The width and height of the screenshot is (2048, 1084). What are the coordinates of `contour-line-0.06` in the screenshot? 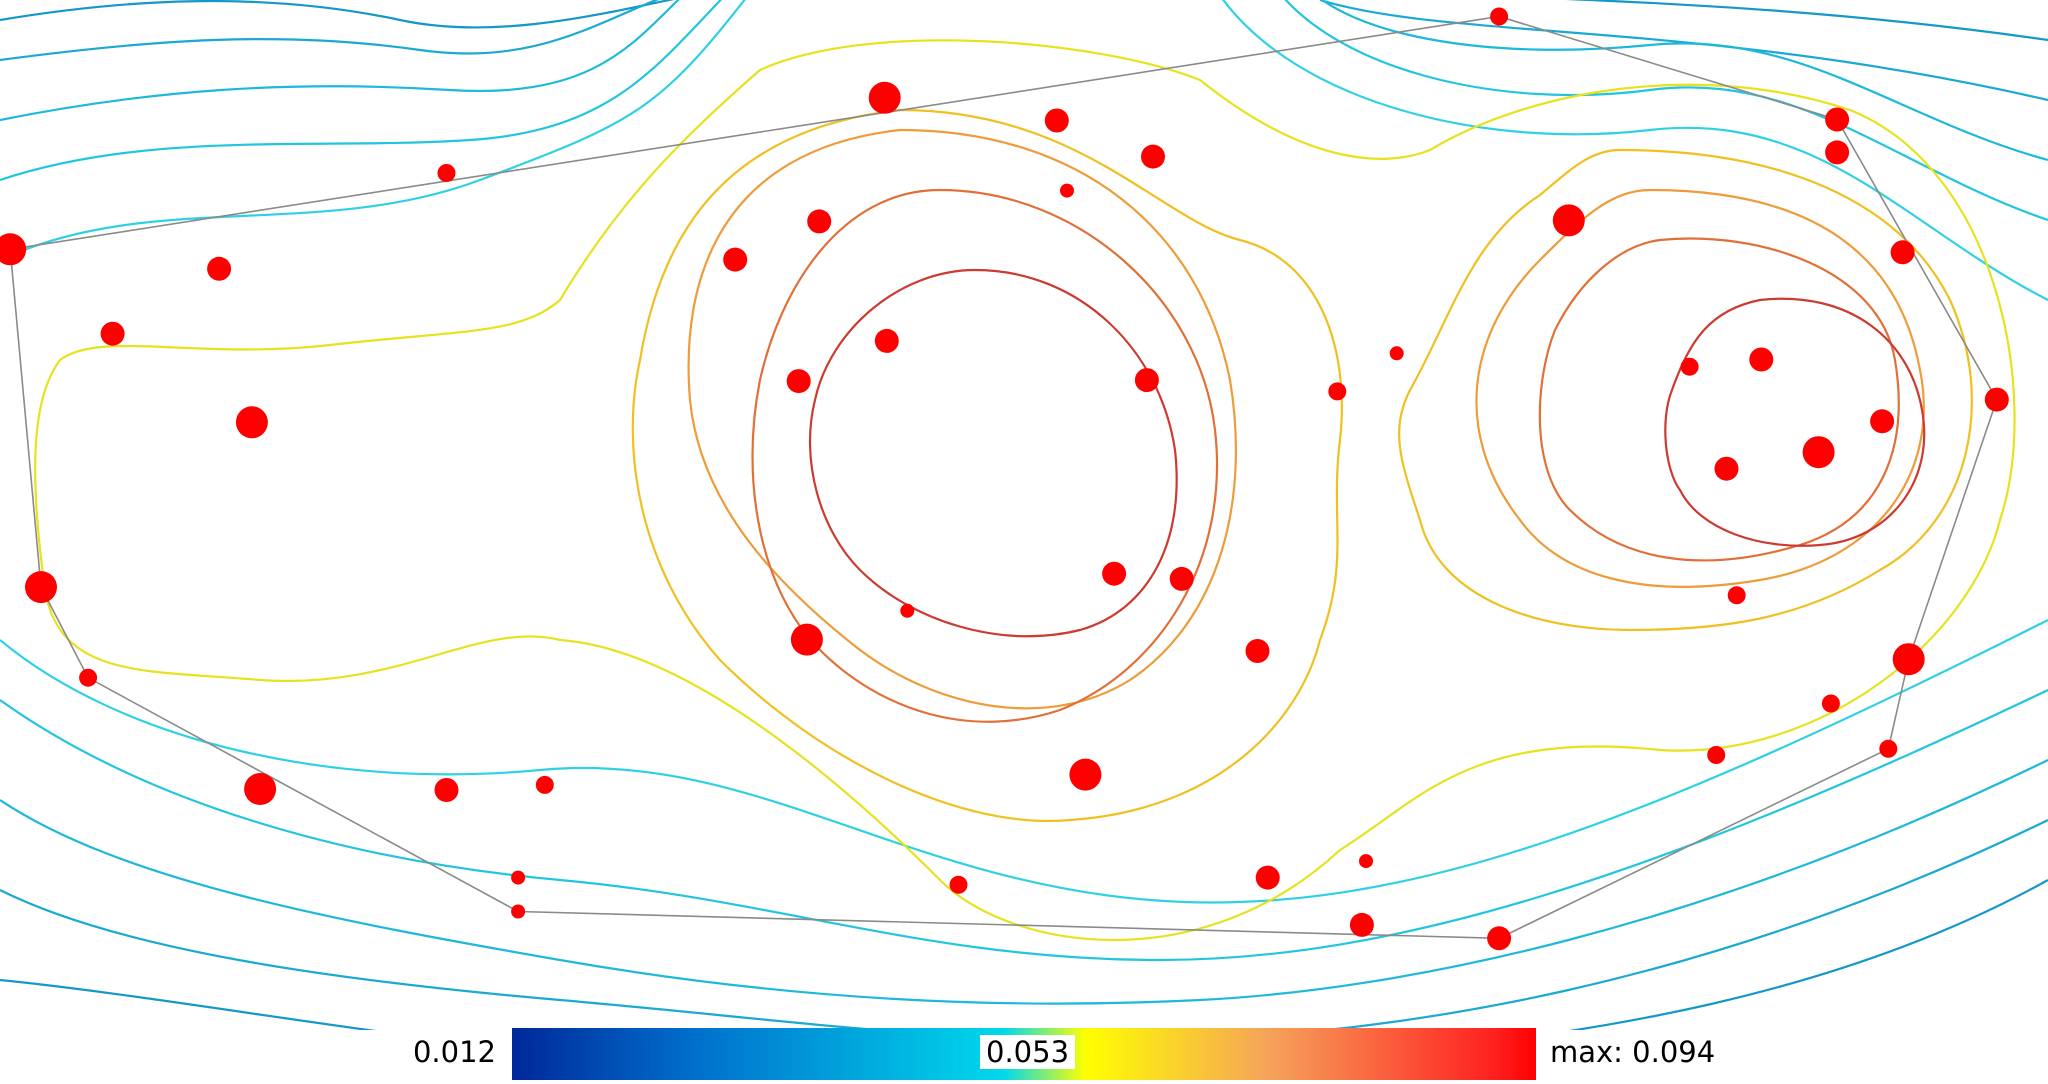 It's located at (1685, 390).